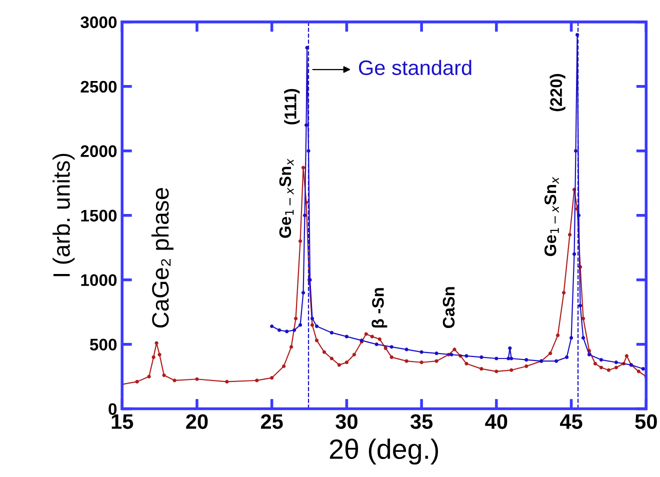 The width and height of the screenshot is (660, 477). Describe the element at coordinates (271, 421) in the screenshot. I see `x-tick-label: 25` at that location.